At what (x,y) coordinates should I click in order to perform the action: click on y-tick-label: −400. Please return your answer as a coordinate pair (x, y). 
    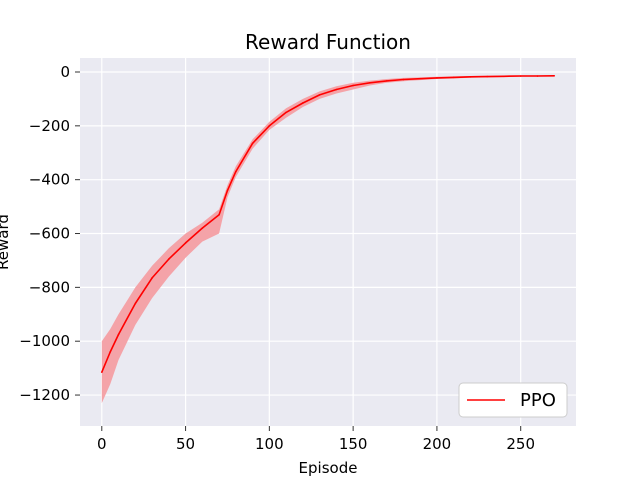
    Looking at the image, I should click on (49, 180).